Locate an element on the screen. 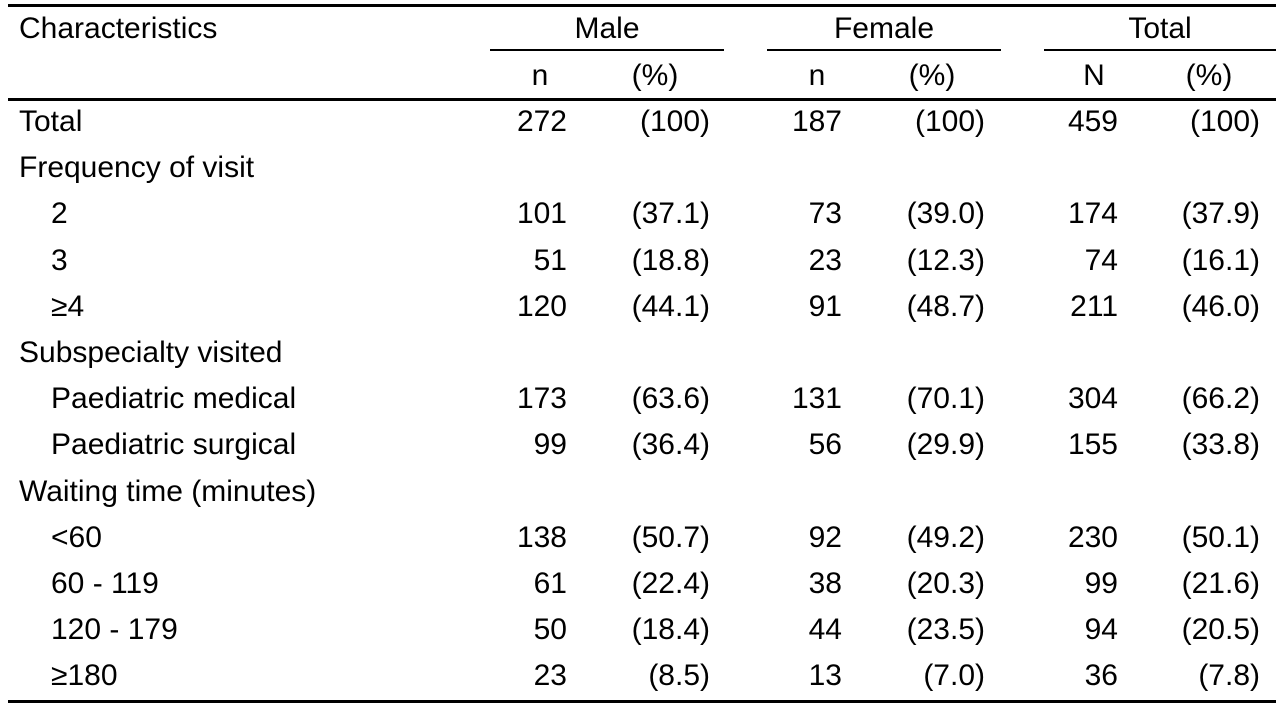  cell-male-n: 51 is located at coordinates (550, 260).